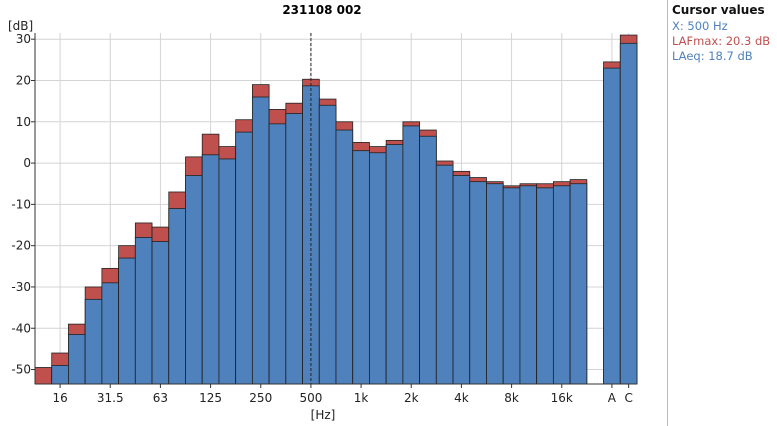 The height and width of the screenshot is (426, 777). Describe the element at coordinates (342, 398) in the screenshot. I see `x-tick-labels: 16 31.5 63 125 250 500 1k 2k 4k 8k 16k A C` at that location.